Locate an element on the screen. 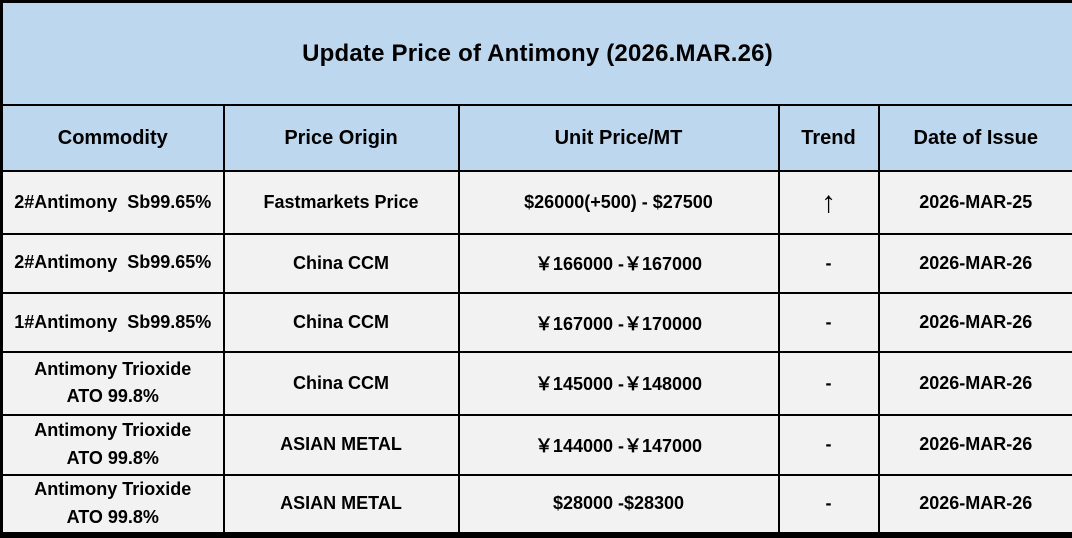 This screenshot has height=538, width=1072. cell-unit-price: ￥144000 -￥147000 is located at coordinates (618, 444).